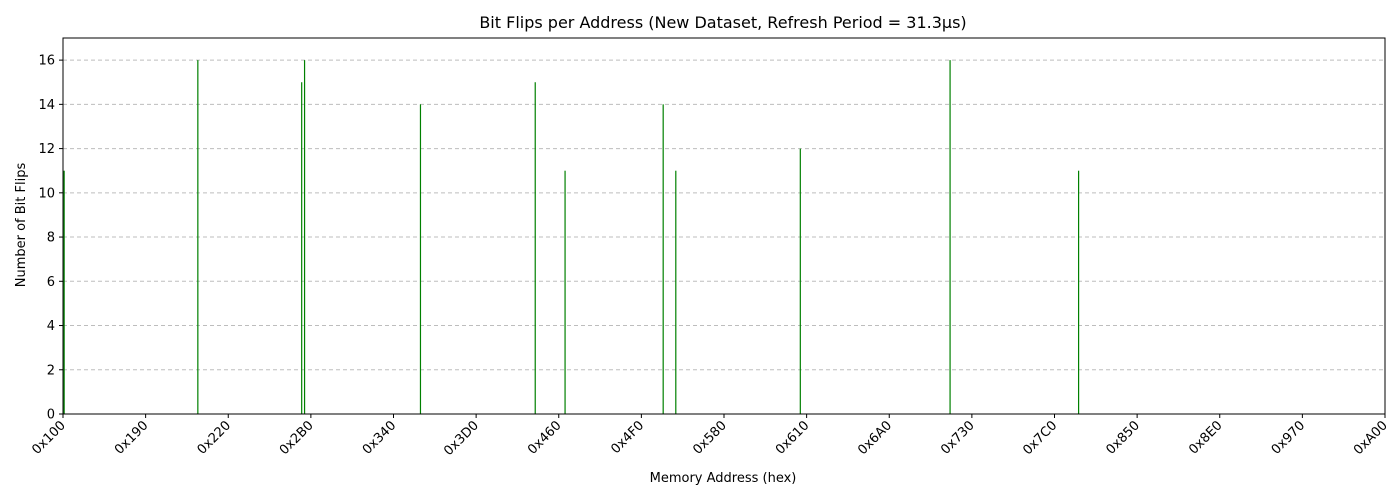  I want to click on x-tick-label: 0x3D0, so click(461, 438).